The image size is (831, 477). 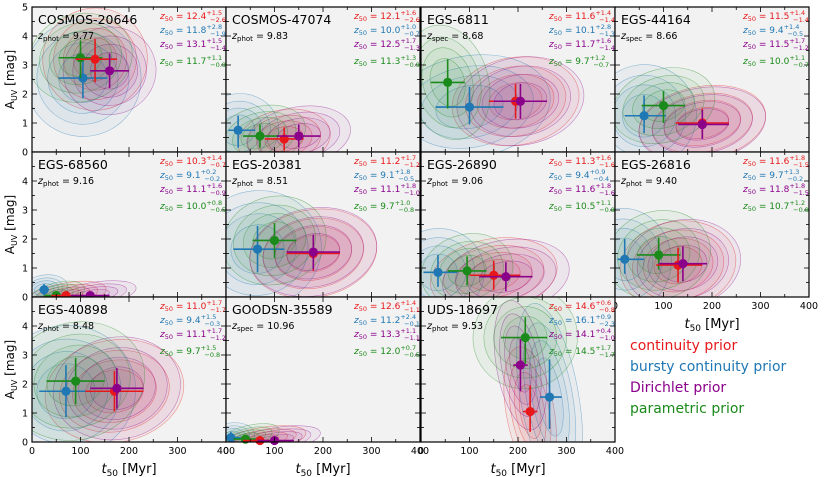 What do you see at coordinates (775, 189) in the screenshot?
I see `z50-dirichlet: z50 = 11.8+1.8 −1.5` at bounding box center [775, 189].